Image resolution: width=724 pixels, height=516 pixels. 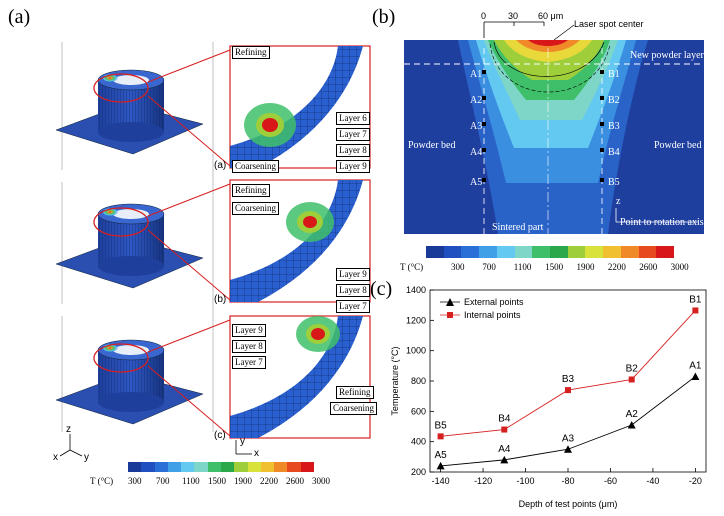 I want to click on colorbar-a, so click(x=221, y=467).